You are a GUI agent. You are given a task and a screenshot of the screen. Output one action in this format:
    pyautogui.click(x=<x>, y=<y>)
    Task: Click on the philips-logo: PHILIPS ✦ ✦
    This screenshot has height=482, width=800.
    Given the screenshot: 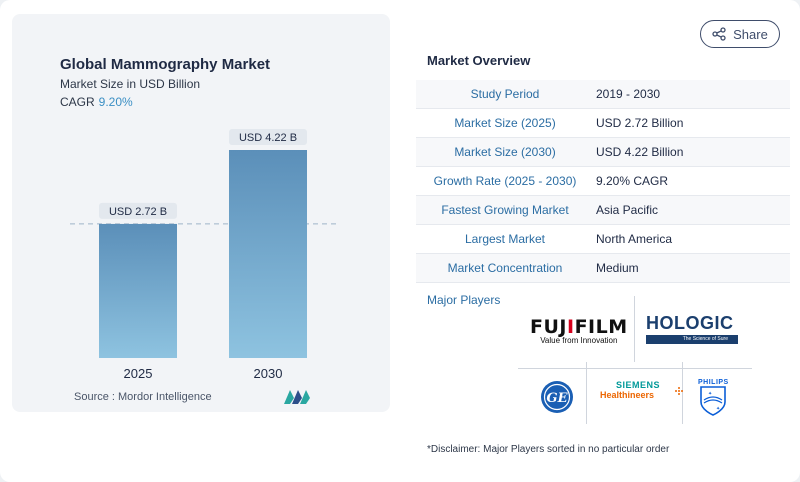 What is the action you would take?
    pyautogui.click(x=713, y=400)
    